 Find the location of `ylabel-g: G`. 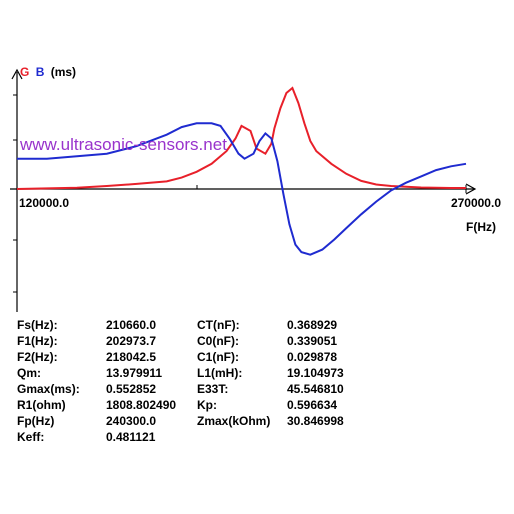

ylabel-g: G is located at coordinates (24, 72).